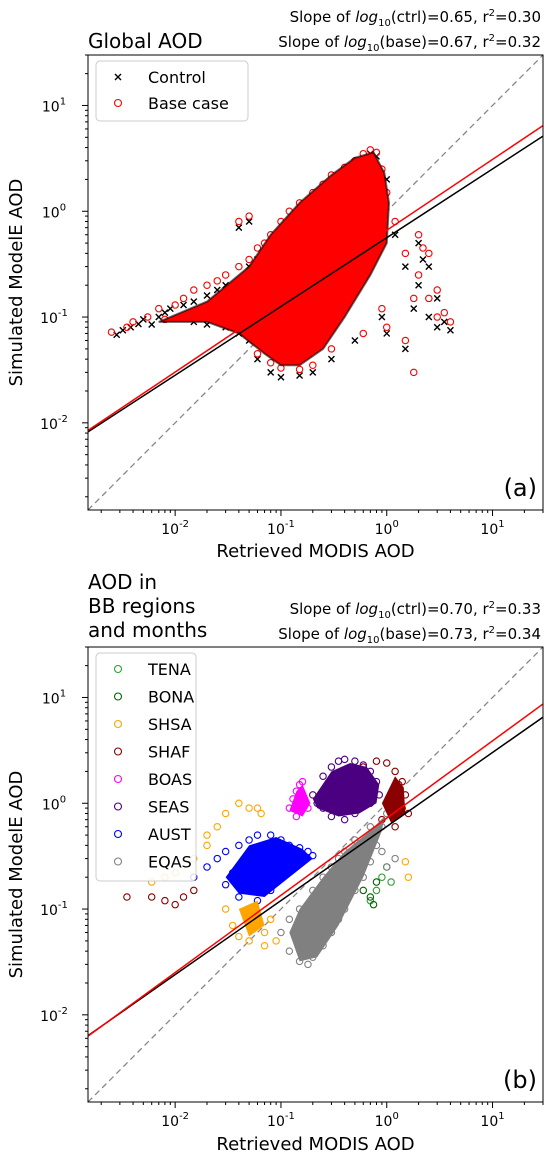  Describe the element at coordinates (54, 1015) in the screenshot. I see `y-tick-label: 10⁻²` at that location.